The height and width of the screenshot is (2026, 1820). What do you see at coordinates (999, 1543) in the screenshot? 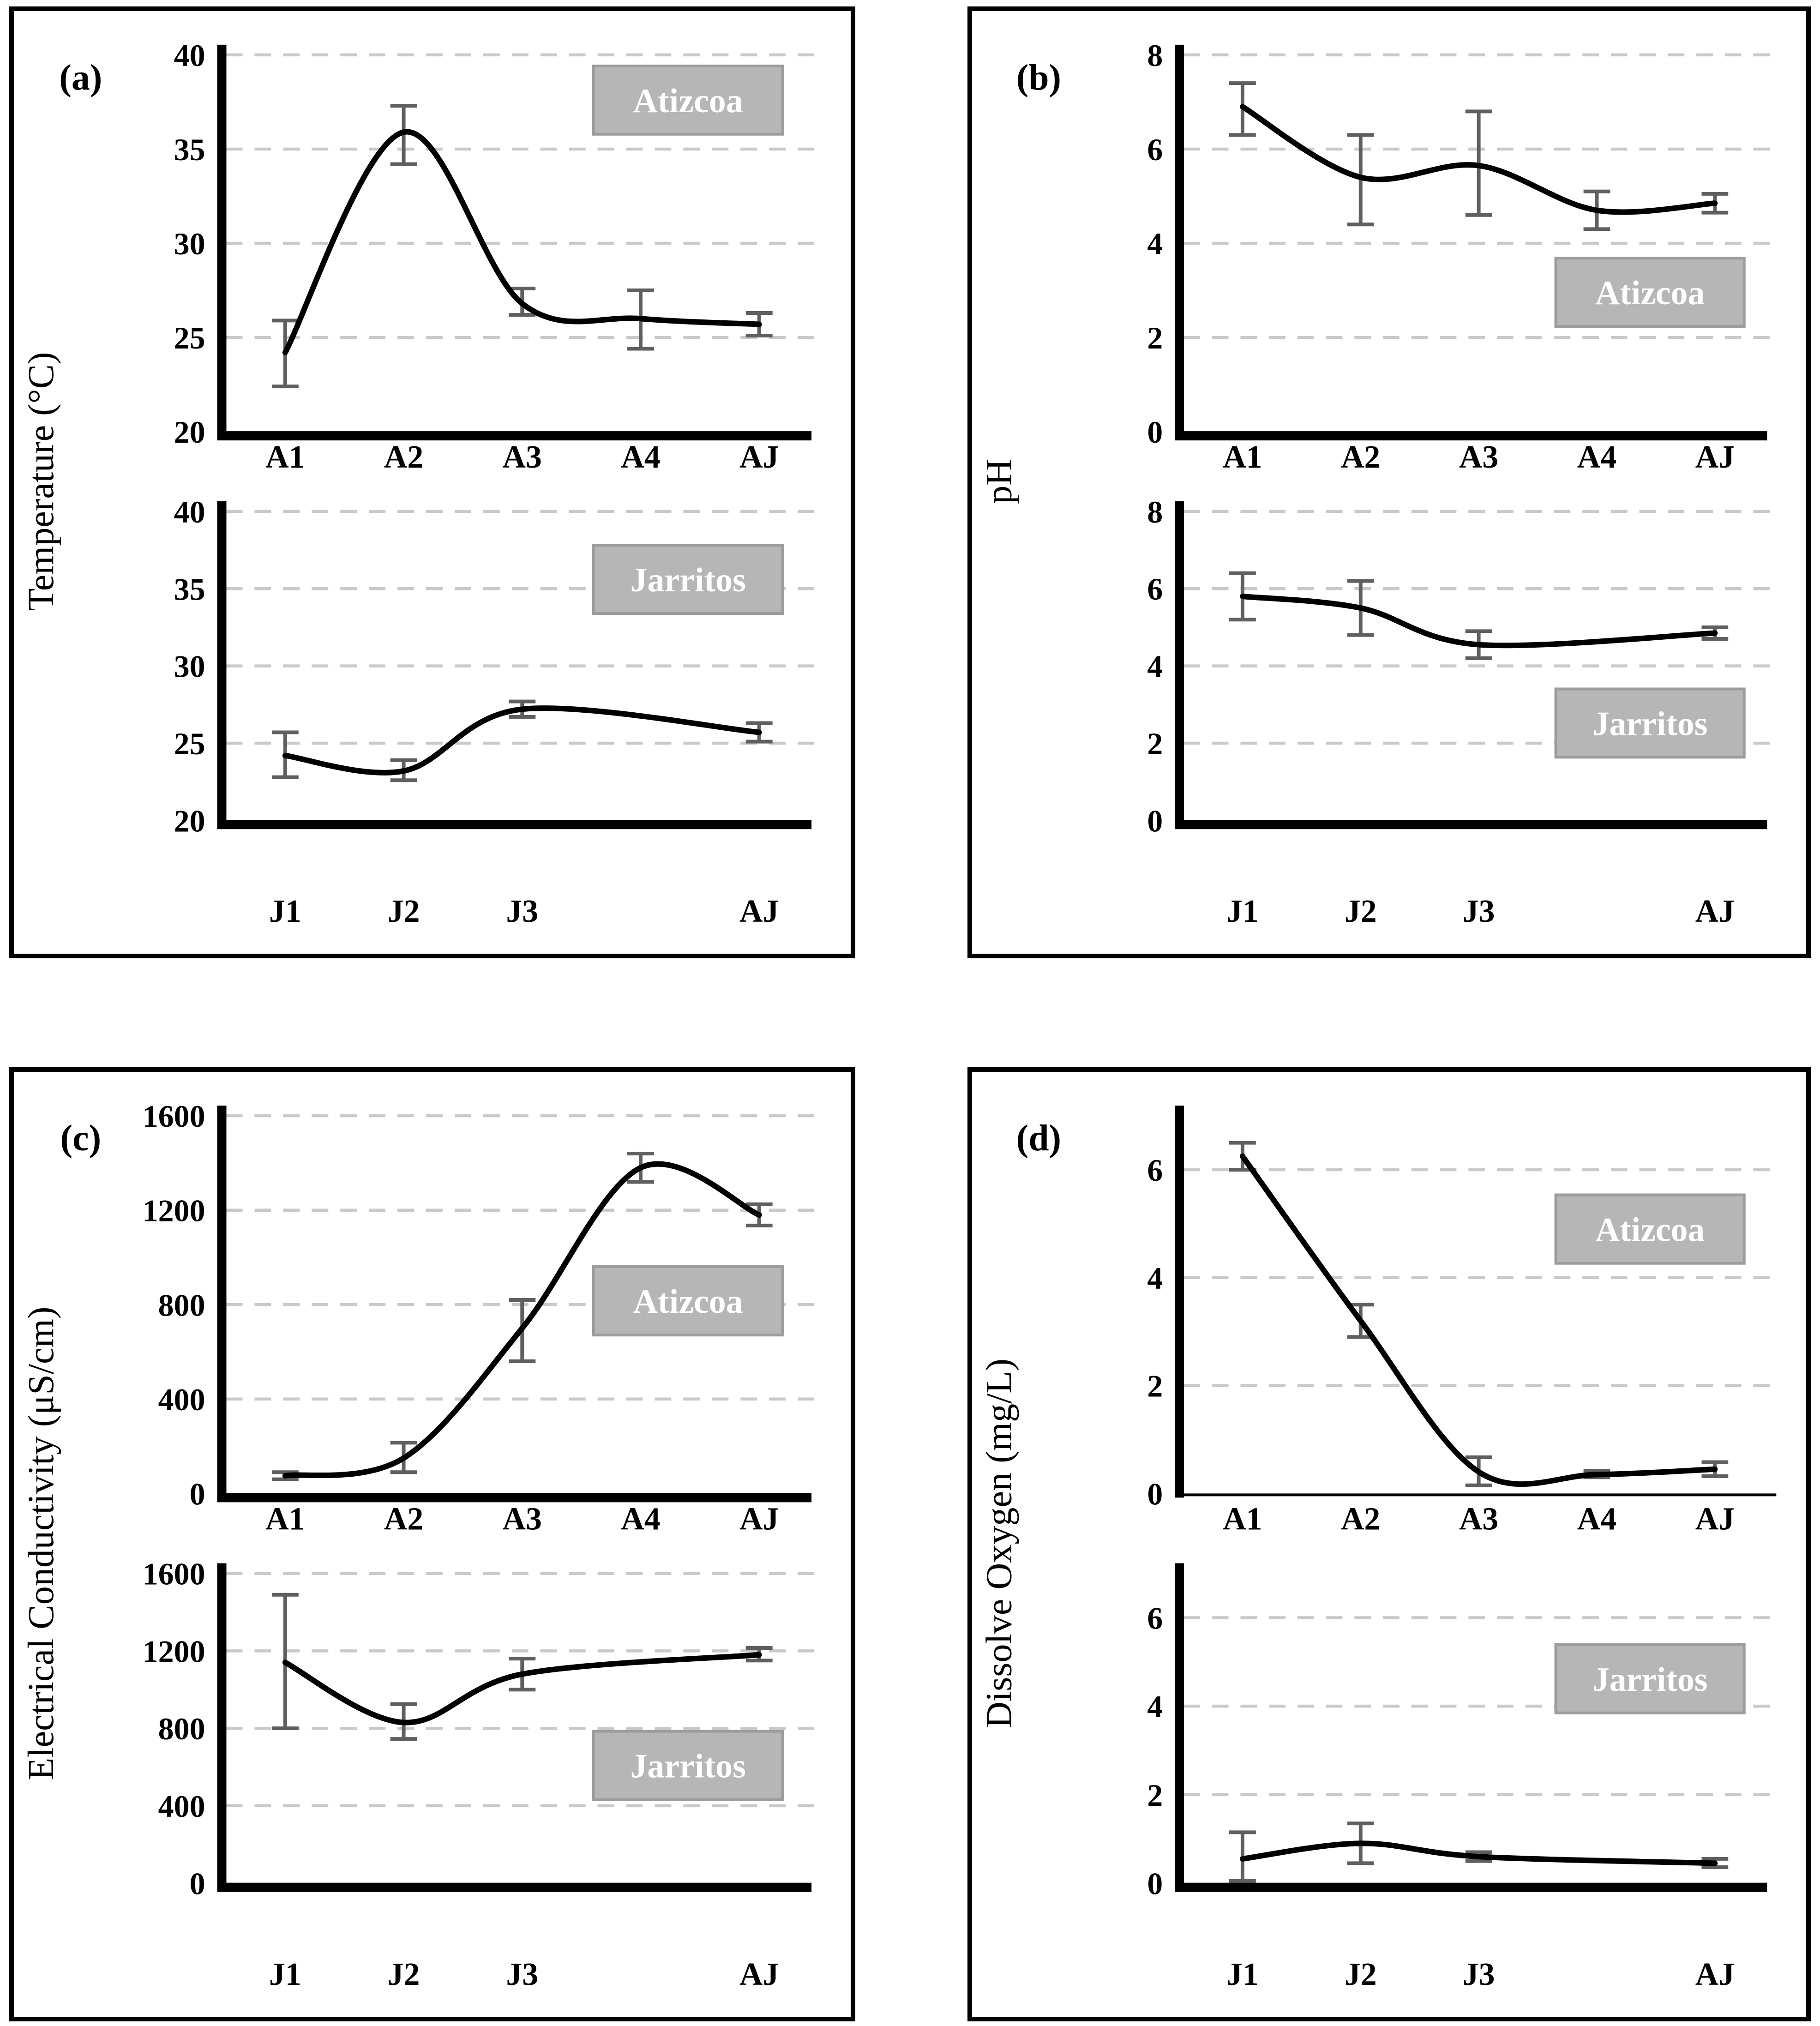
I see `y-axis-title: Dissolve Oxygen (mg/L)` at bounding box center [999, 1543].